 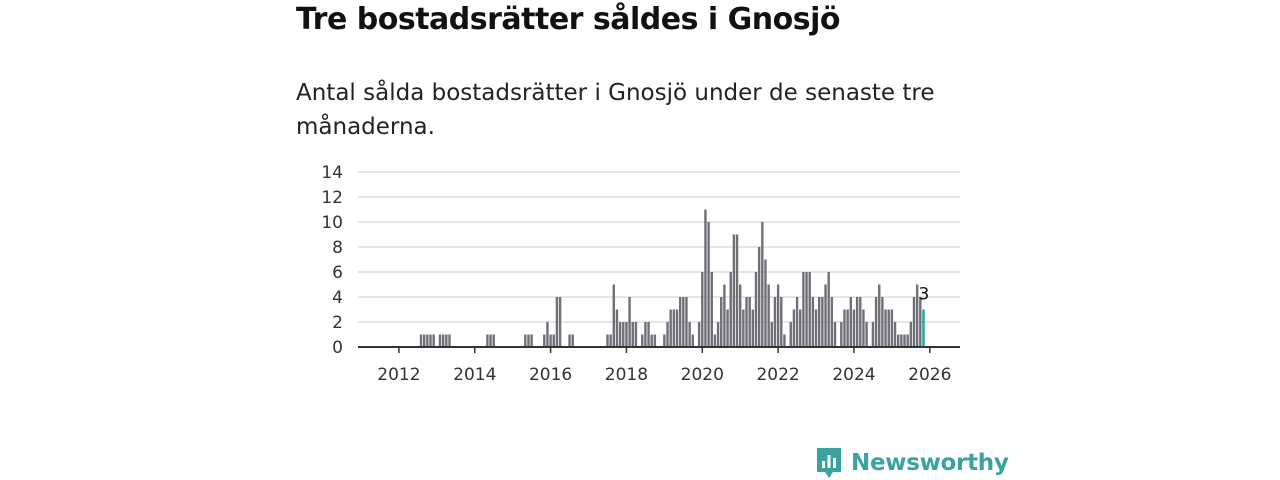 What do you see at coordinates (474, 375) in the screenshot?
I see `x-tick-label: 2014` at bounding box center [474, 375].